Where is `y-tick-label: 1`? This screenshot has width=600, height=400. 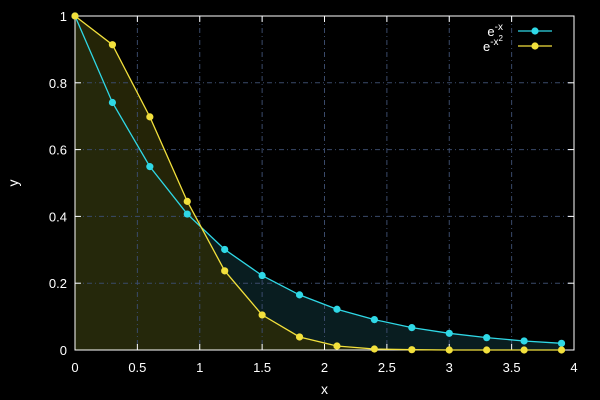 y-tick-label: 1 is located at coordinates (63, 16).